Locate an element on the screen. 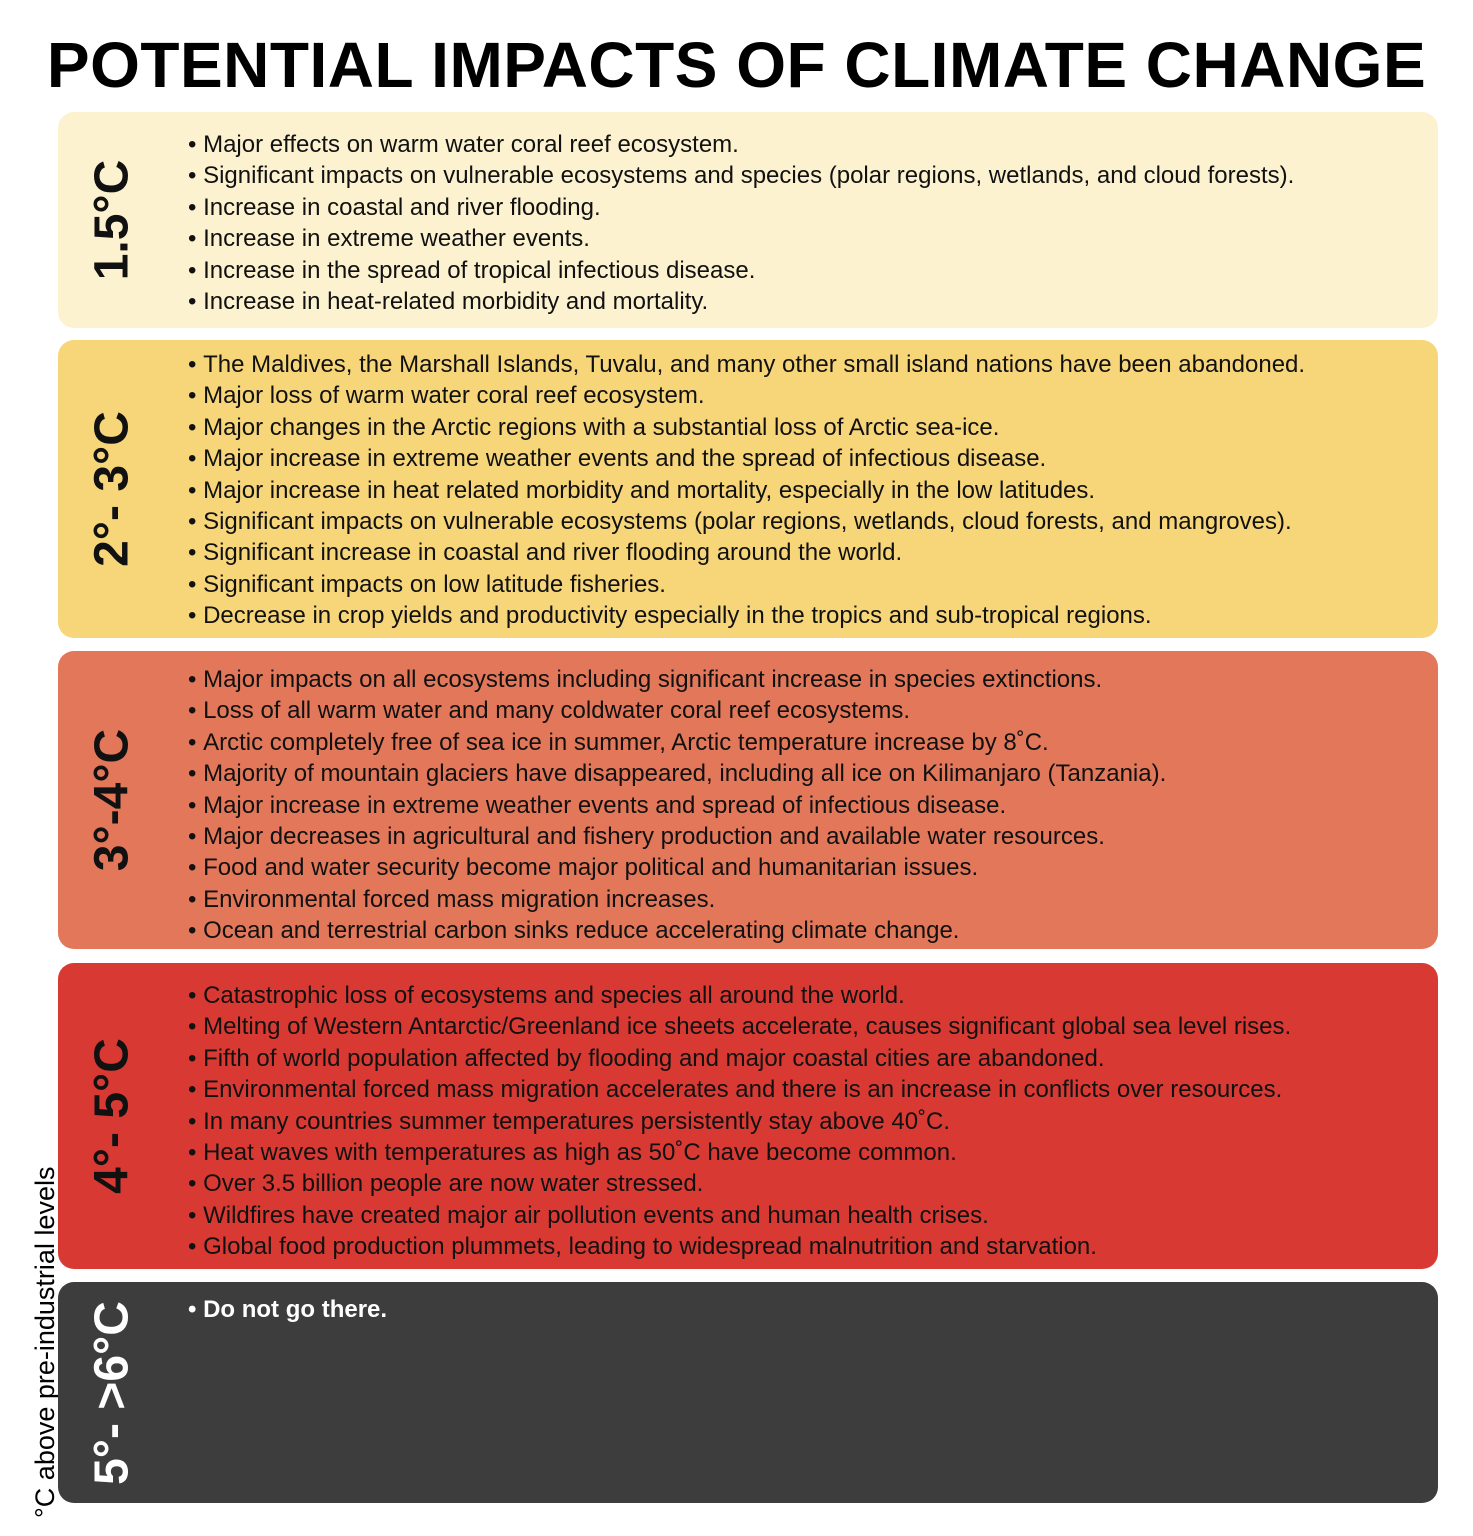 The height and width of the screenshot is (1536, 1473). band-temperature-label: 5°- >6°C is located at coordinates (112, 1392).